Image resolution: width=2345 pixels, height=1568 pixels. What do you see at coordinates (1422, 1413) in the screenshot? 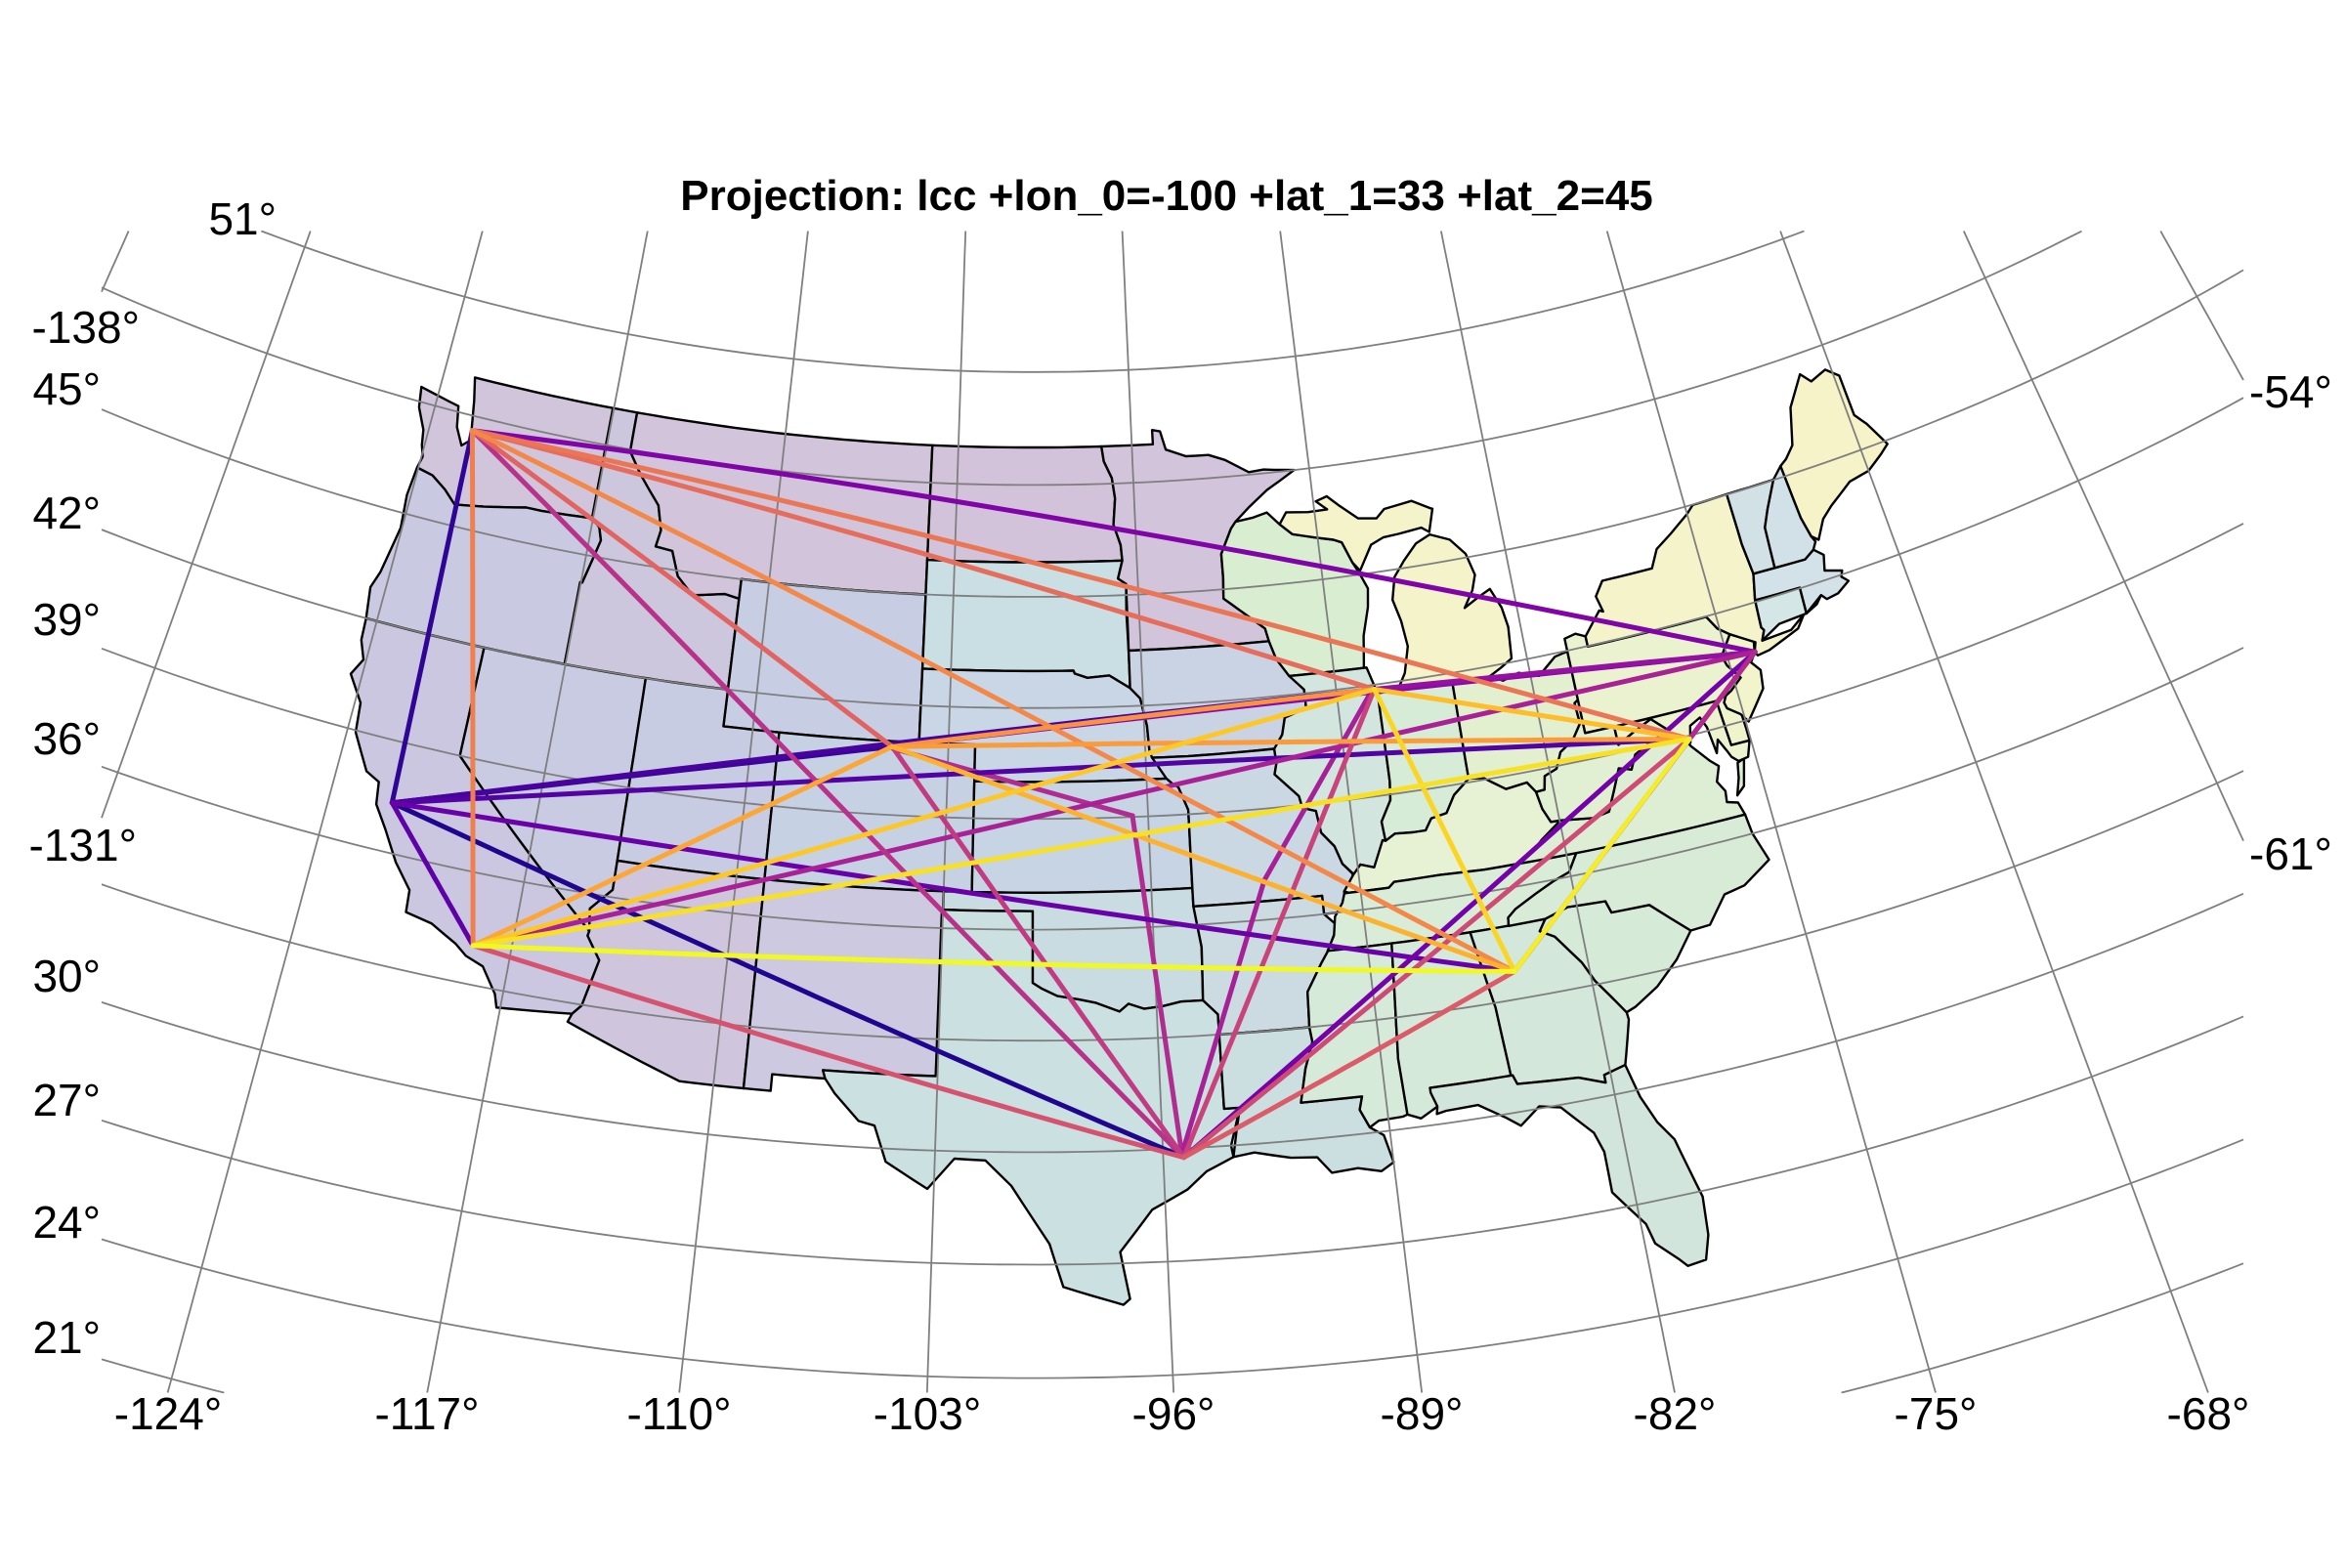
I see `svg-text: -89°` at bounding box center [1422, 1413].